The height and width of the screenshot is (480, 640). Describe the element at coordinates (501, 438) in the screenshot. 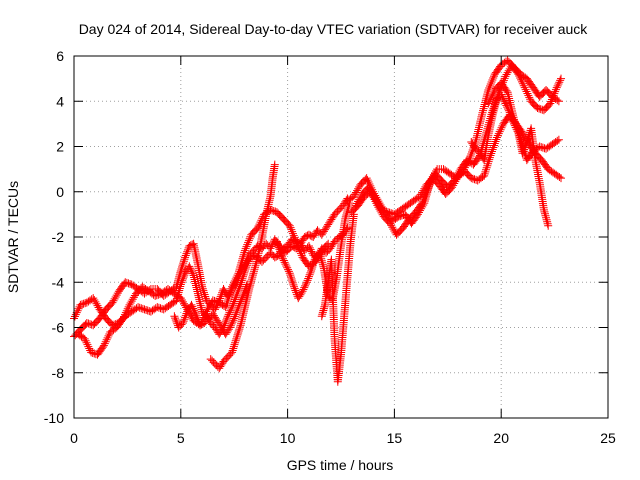

I see `x-tick-label: 20` at that location.